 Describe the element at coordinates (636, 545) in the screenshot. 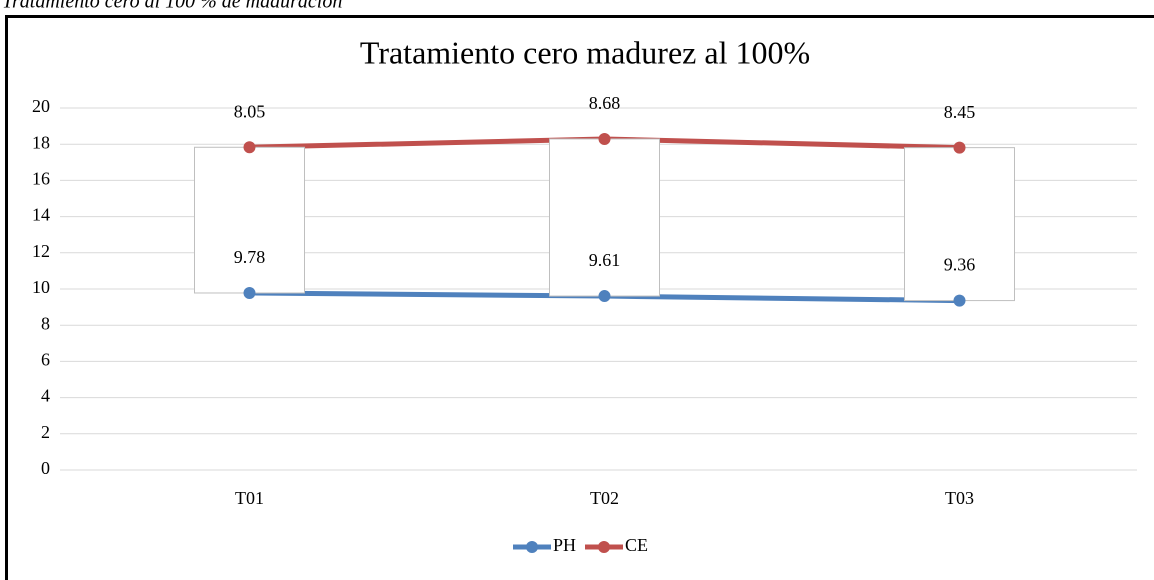

I see `legend-label: CE` at that location.